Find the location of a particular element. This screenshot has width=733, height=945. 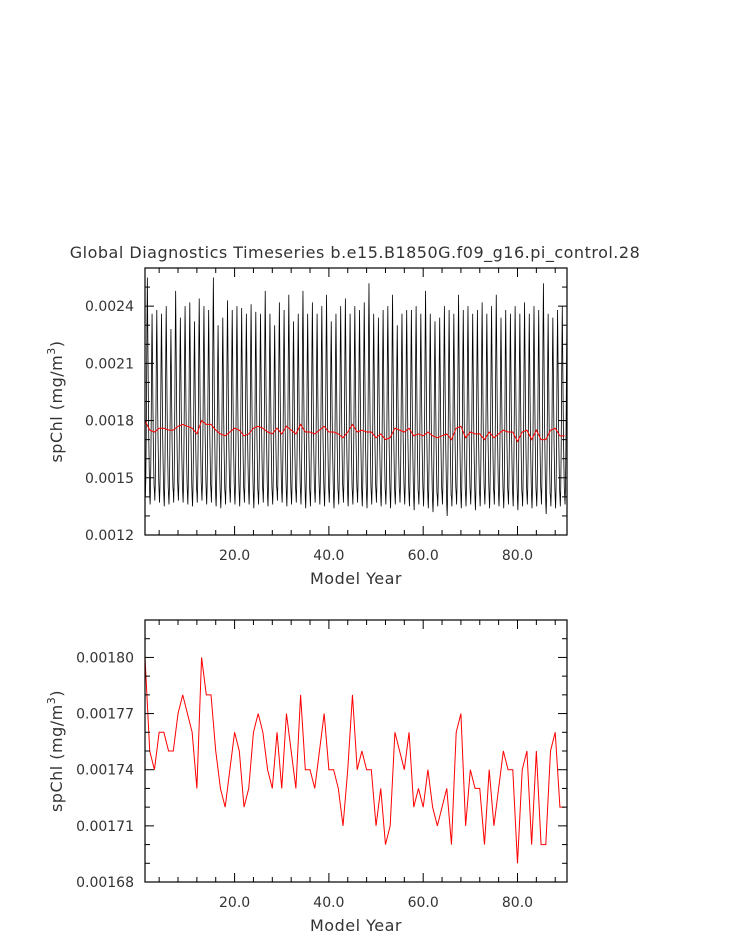

y-tick-label: 0.00171 is located at coordinates (105, 827).